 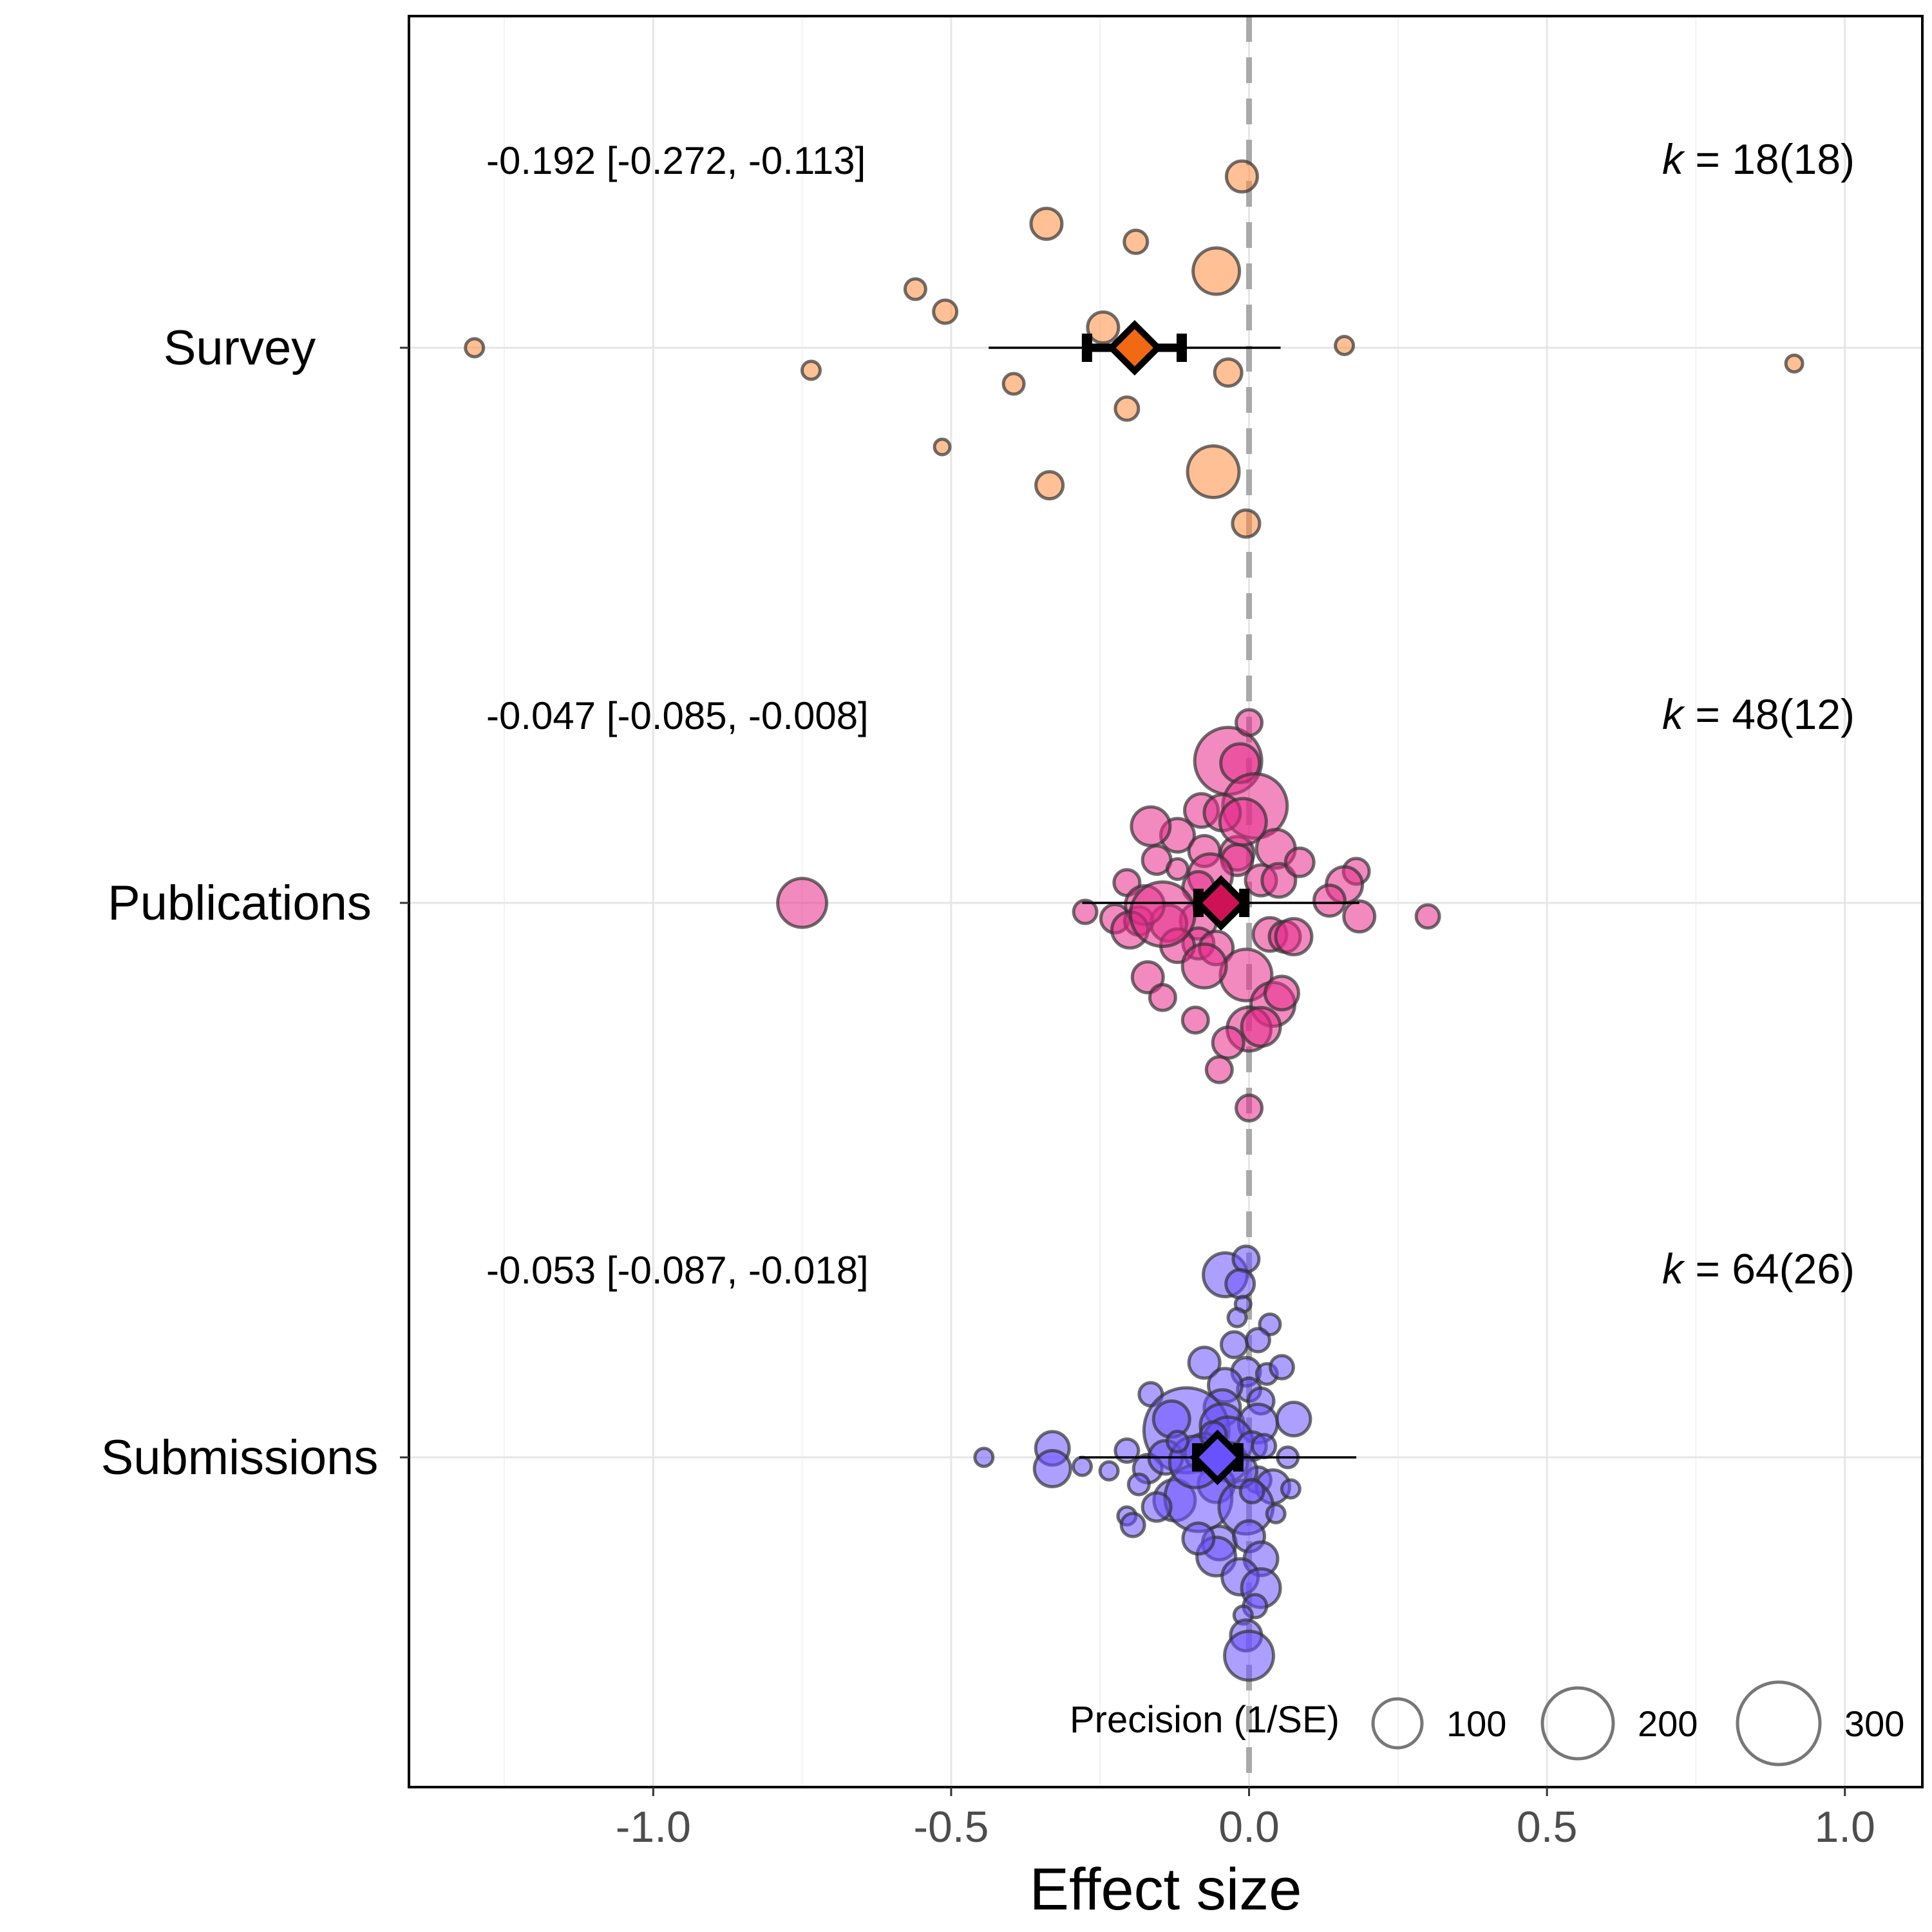 I want to click on submissions-k-symbol: k, so click(x=1673, y=1269).